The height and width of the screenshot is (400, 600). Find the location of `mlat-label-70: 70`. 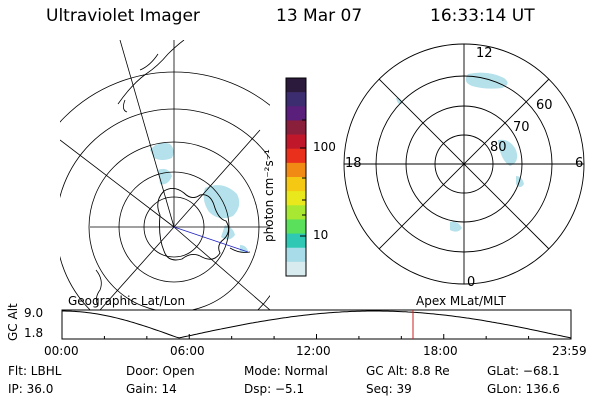

mlat-label-70: 70 is located at coordinates (521, 127).